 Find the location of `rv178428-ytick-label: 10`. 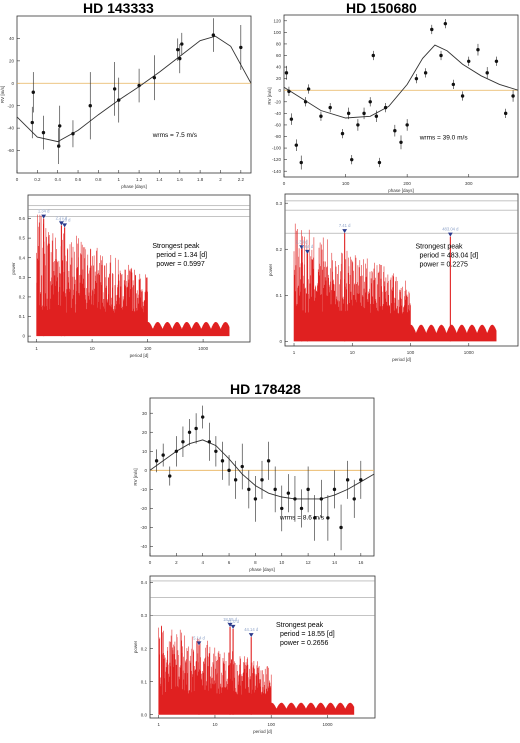

rv178428-ytick-label: 10 is located at coordinates (145, 451).